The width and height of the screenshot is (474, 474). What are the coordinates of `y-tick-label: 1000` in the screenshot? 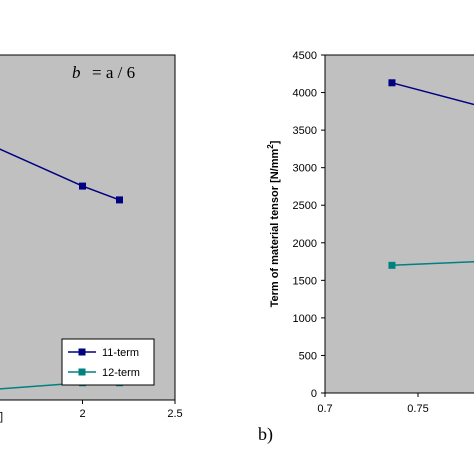 It's located at (305, 319).